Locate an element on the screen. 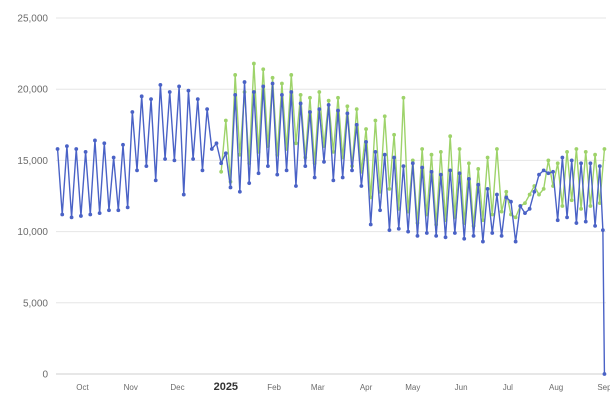 Image resolution: width=610 pixels, height=397 pixels. y-tick-label: 5,000 is located at coordinates (35, 303).